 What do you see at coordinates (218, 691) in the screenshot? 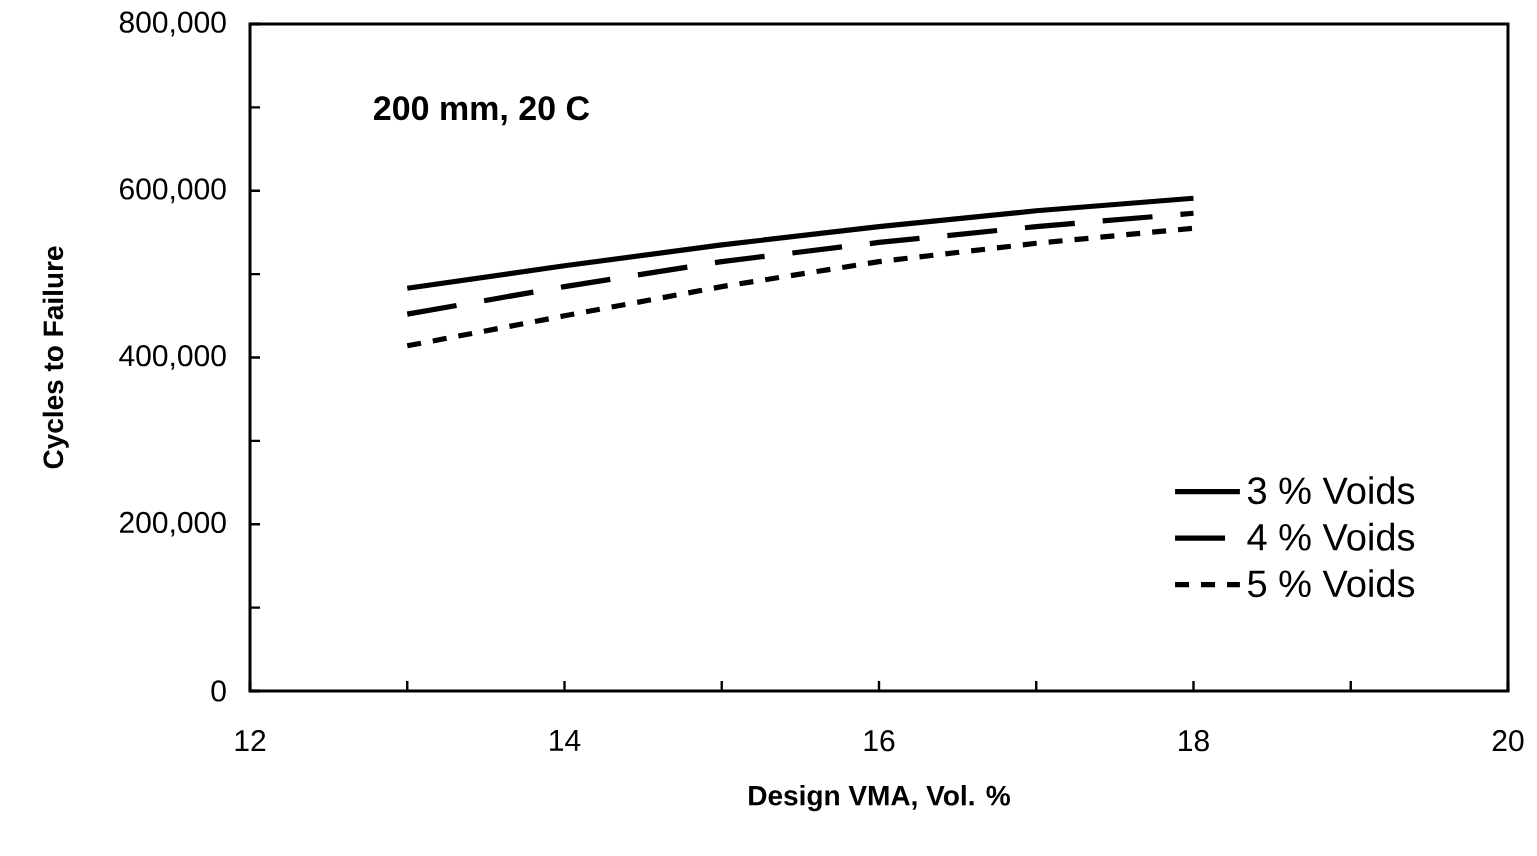
I see `y-tick-label: 0` at bounding box center [218, 691].